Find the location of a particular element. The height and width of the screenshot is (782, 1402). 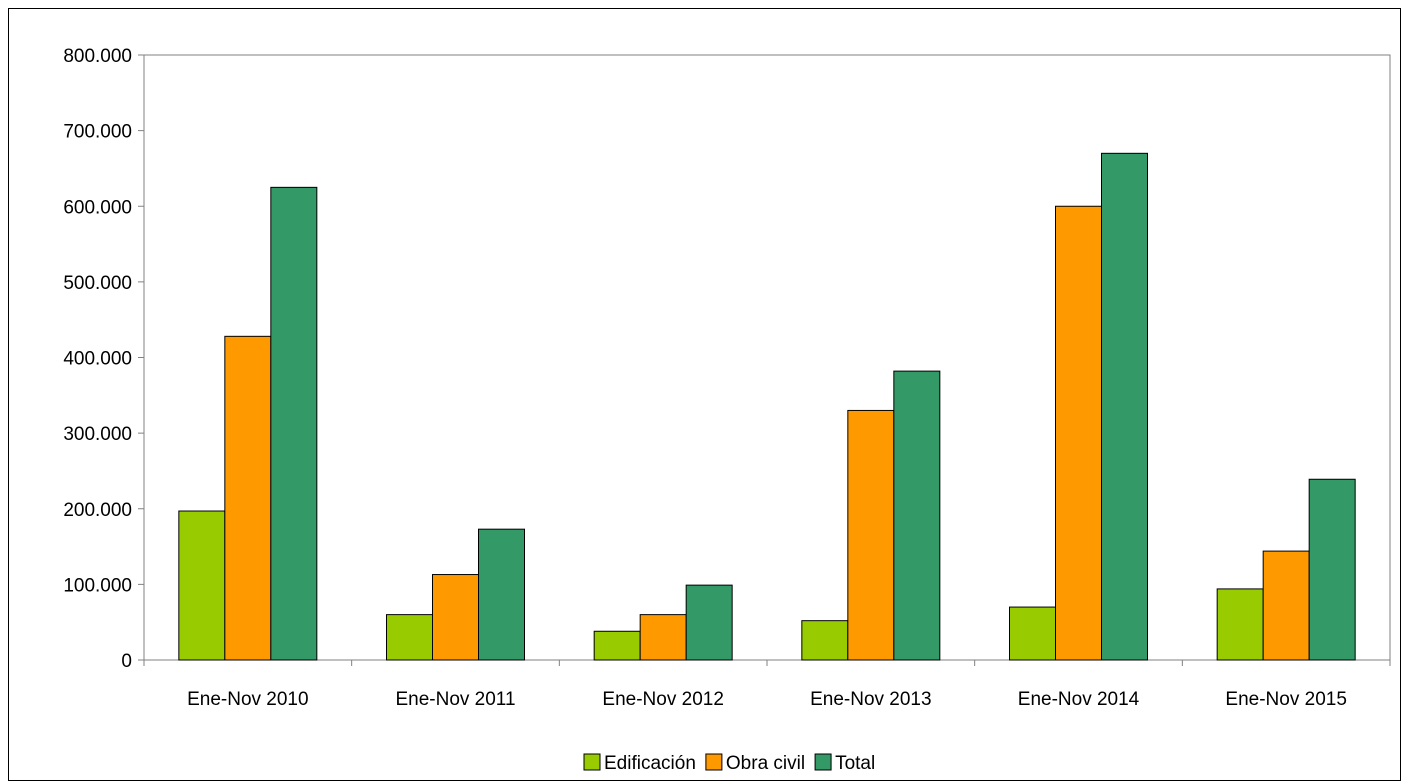

bar-edificación-3 is located at coordinates (825, 640).